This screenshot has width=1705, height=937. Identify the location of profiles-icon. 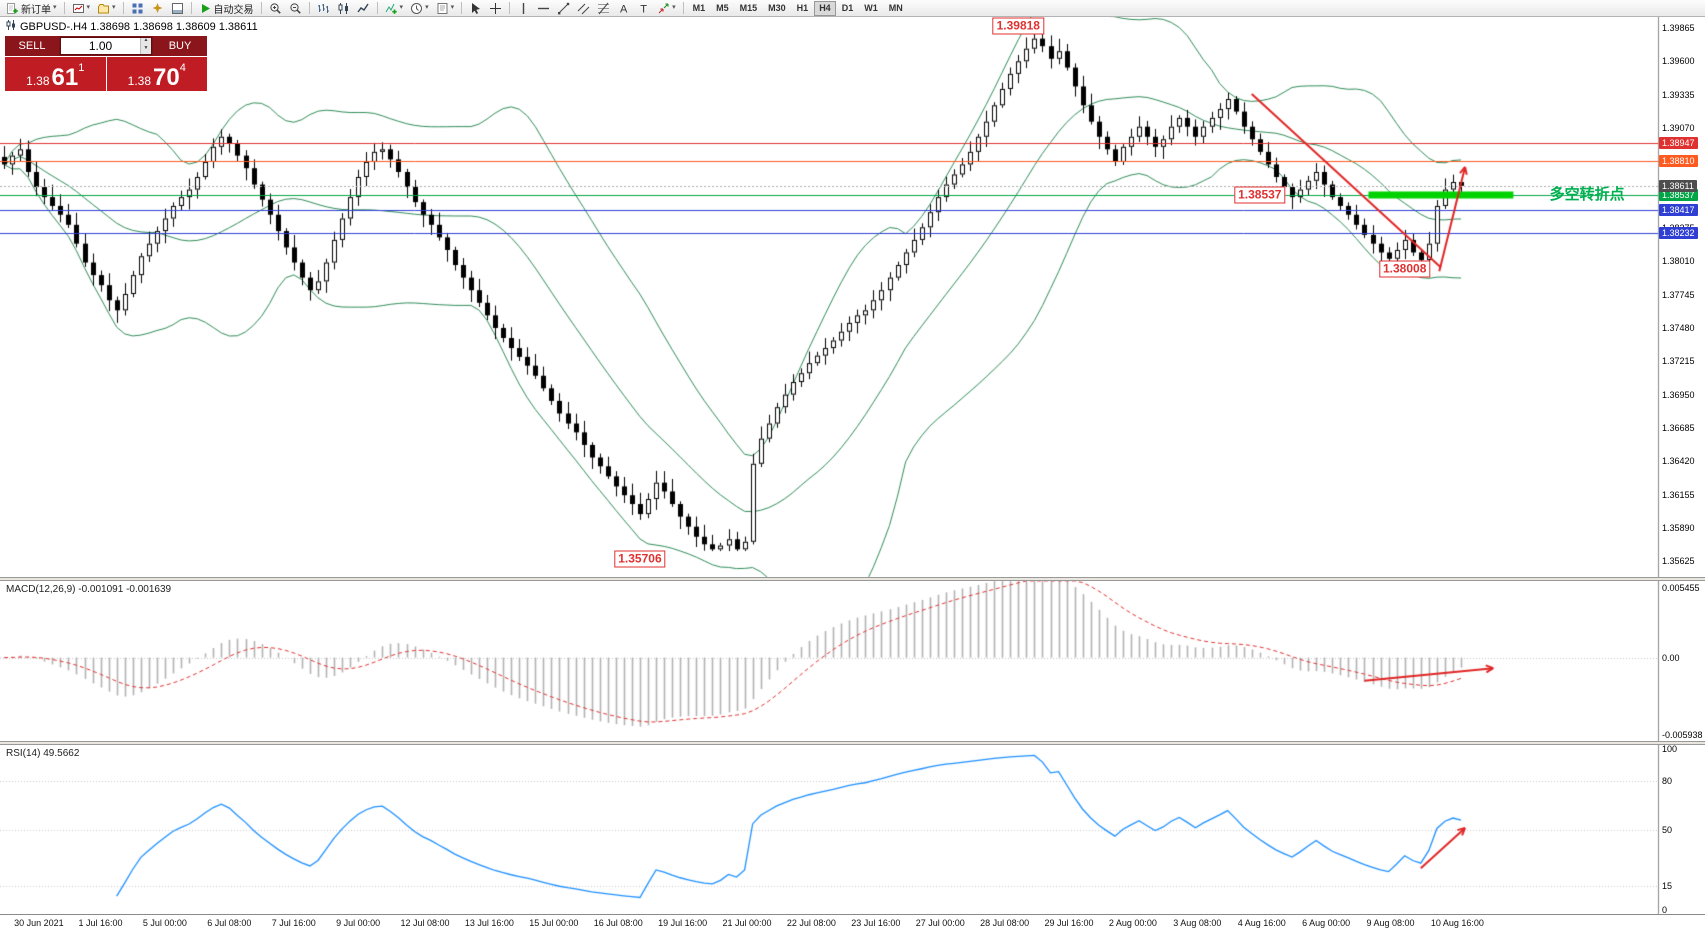
(103, 8).